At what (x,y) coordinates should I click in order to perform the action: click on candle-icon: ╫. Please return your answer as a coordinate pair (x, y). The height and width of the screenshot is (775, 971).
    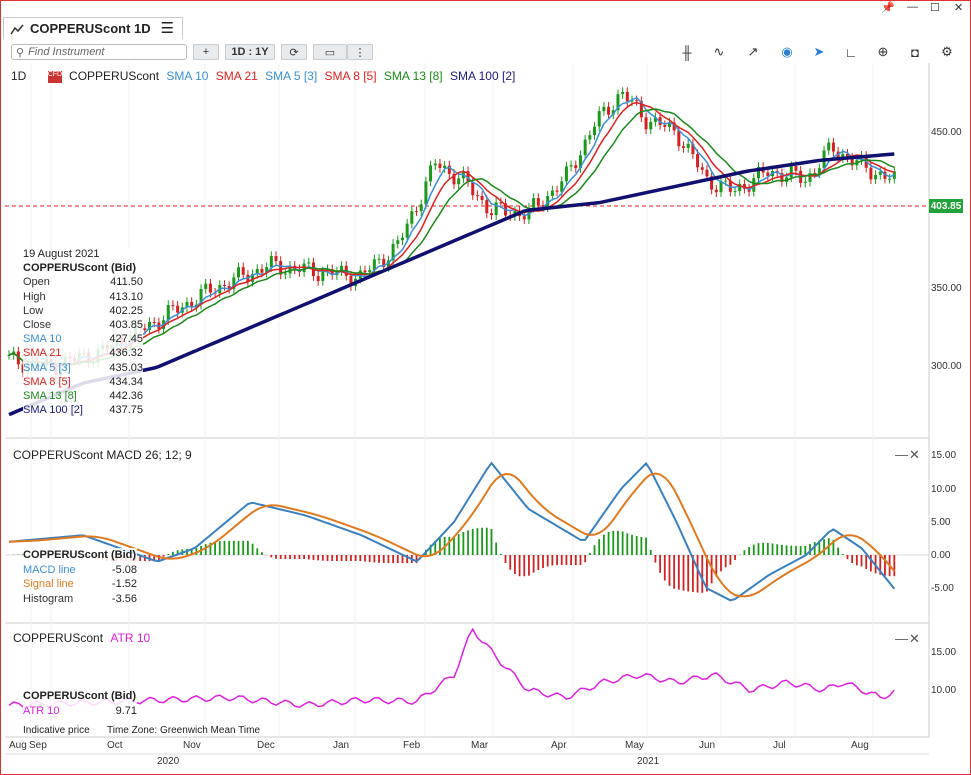
    Looking at the image, I should click on (687, 52).